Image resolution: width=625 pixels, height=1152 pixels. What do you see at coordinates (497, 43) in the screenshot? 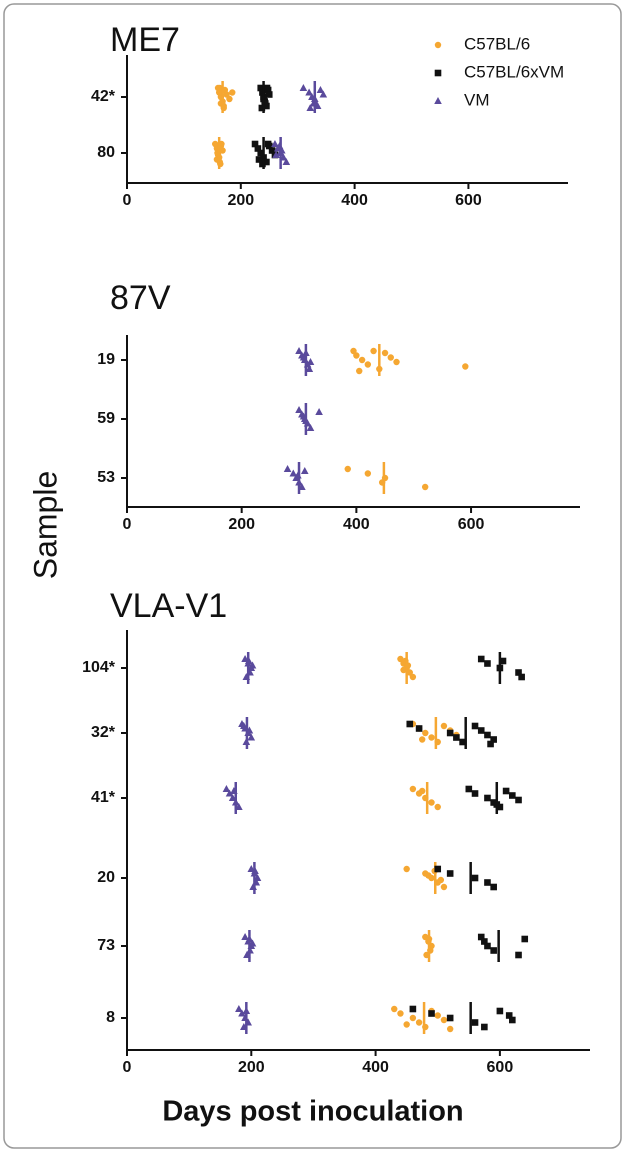
I see `legend-label: C57BL/6` at bounding box center [497, 43].